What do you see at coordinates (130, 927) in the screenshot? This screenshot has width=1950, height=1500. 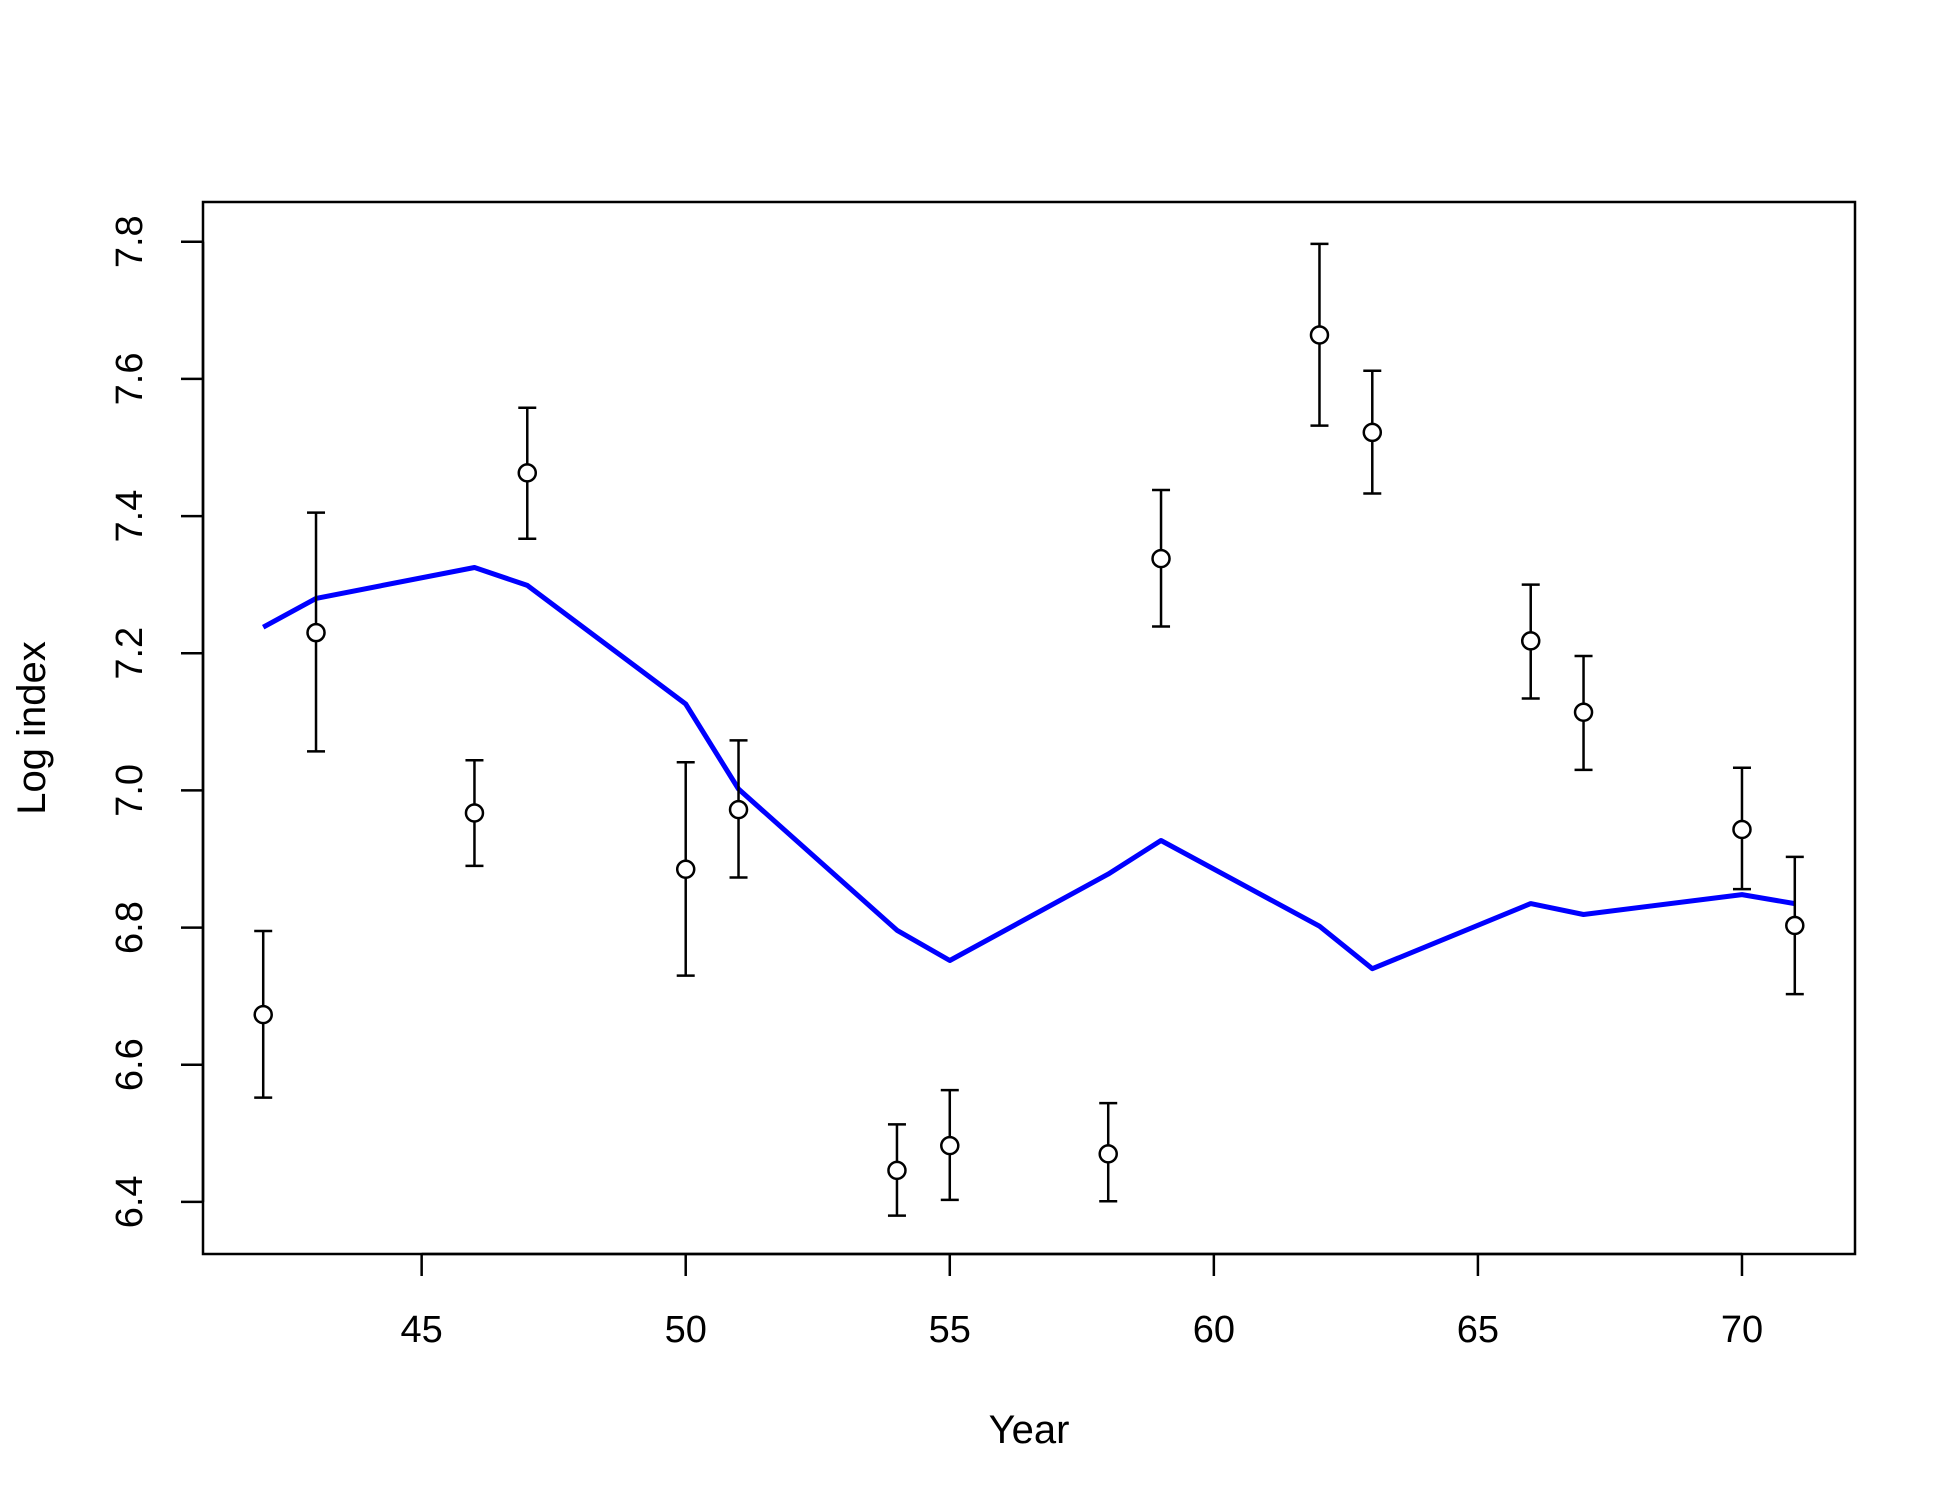 I see `y-tick-label: 6.8` at bounding box center [130, 927].